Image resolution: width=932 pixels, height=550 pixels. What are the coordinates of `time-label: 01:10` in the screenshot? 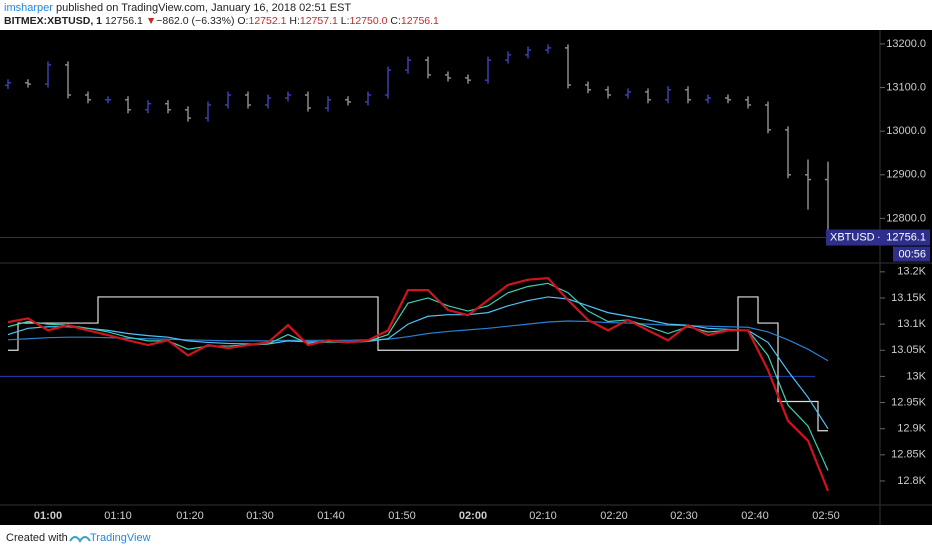 It's located at (118, 516).